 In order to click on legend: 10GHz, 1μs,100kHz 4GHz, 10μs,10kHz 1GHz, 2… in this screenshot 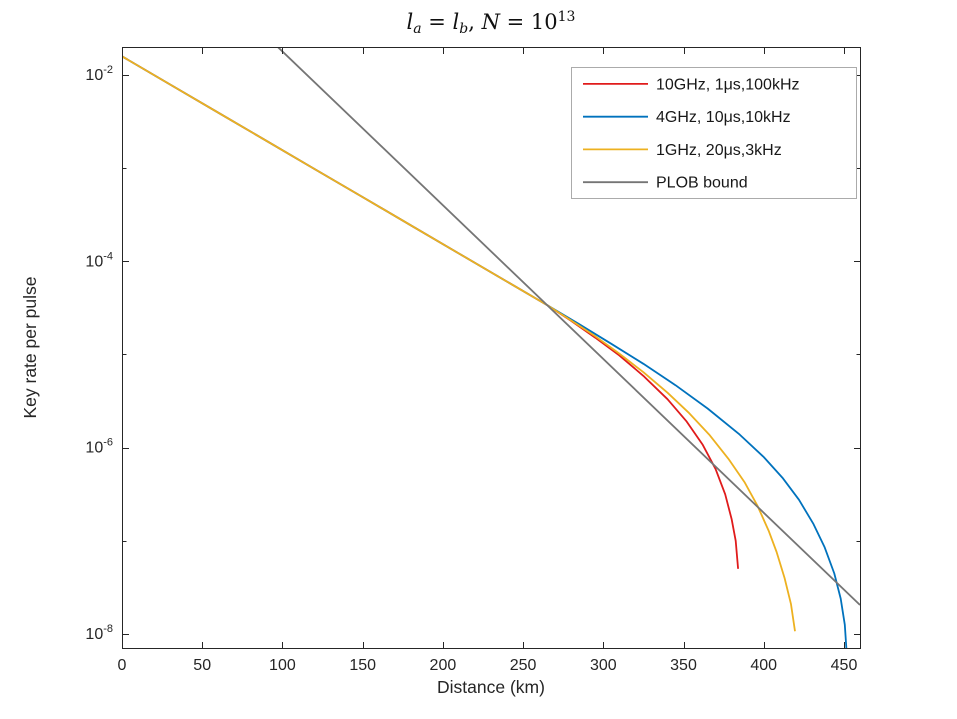, I will do `click(714, 133)`.